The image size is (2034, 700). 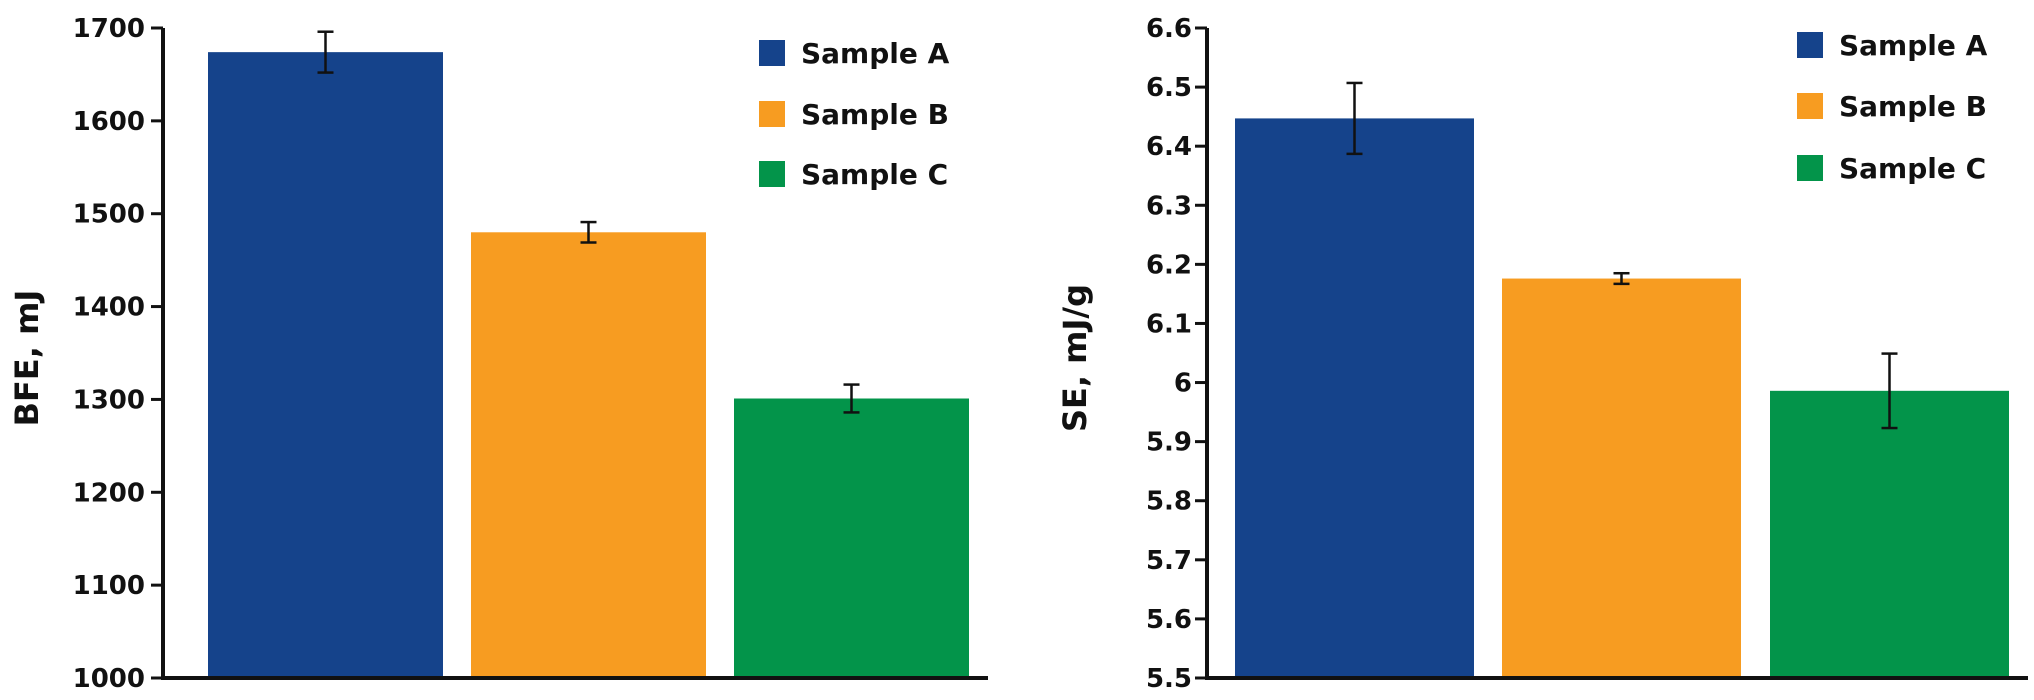 What do you see at coordinates (1169, 29) in the screenshot?
I see `se-y-tick-label: 6.6` at bounding box center [1169, 29].